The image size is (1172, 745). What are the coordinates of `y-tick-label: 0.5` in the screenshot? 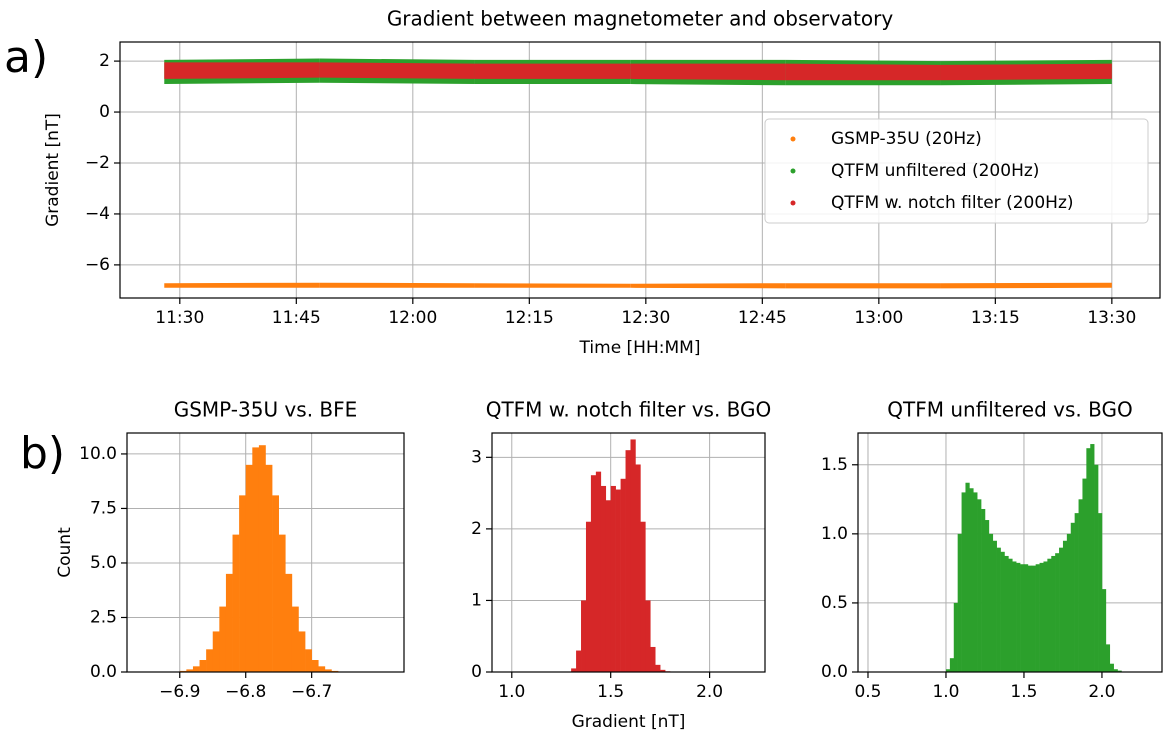 It's located at (834, 603).